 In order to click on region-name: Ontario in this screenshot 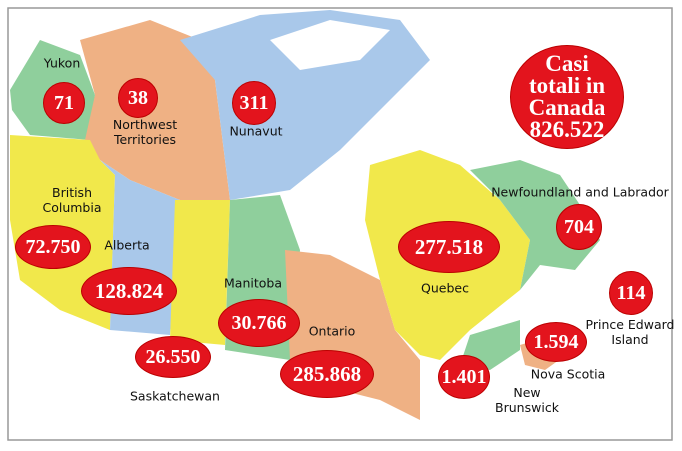, I will do `click(332, 331)`.